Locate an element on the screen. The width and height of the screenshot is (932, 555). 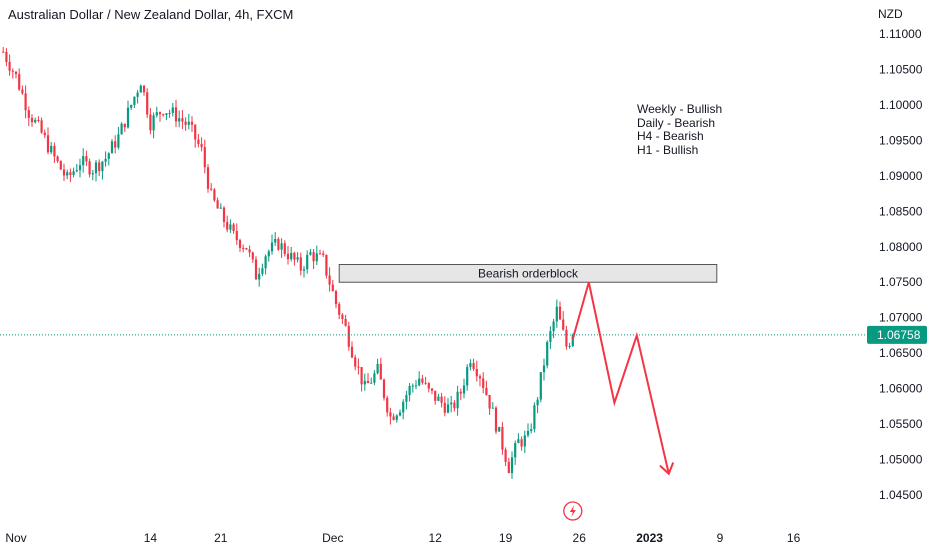
orderblock-zone: Bearish orderblock is located at coordinates (528, 273).